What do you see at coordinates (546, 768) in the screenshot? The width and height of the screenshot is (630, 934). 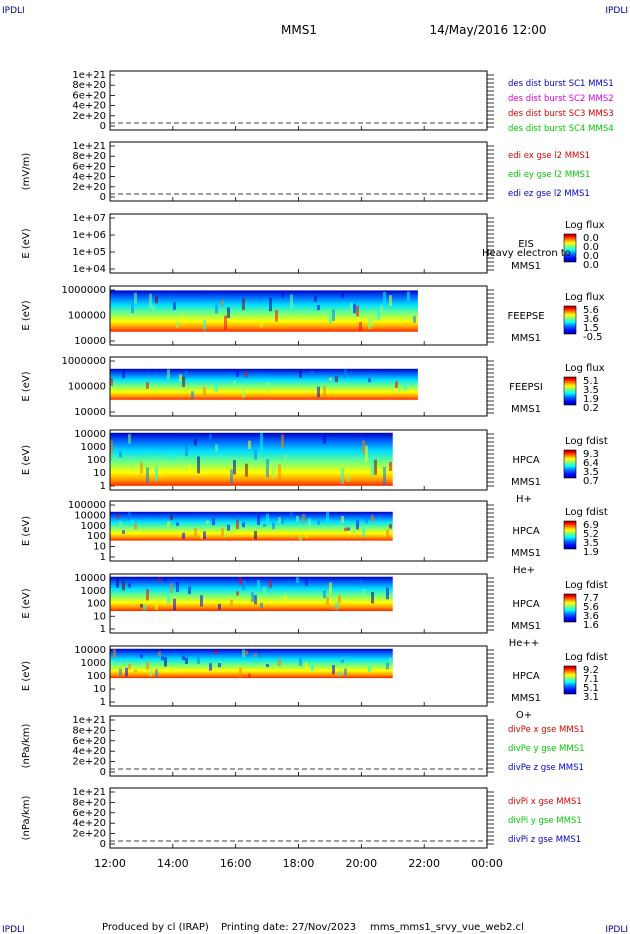 I see `legend-entry: divPe z gse MMS1` at bounding box center [546, 768].